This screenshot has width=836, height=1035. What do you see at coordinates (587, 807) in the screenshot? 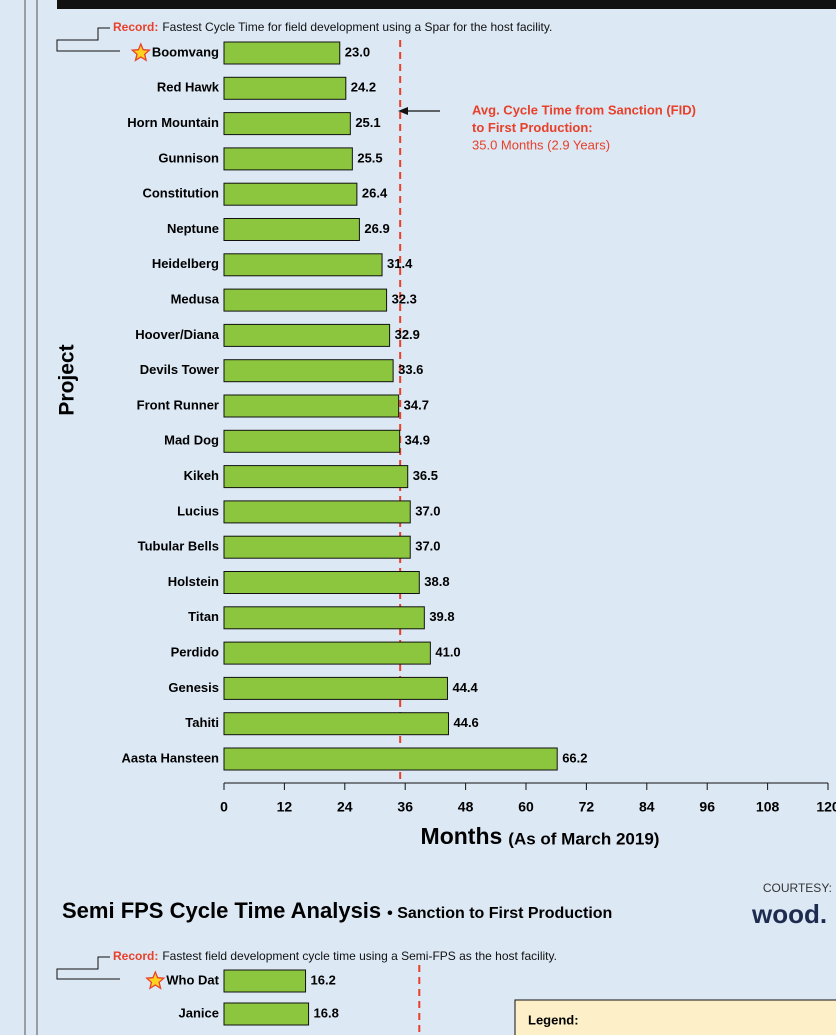
I see `x-tick-label: 72` at bounding box center [587, 807].